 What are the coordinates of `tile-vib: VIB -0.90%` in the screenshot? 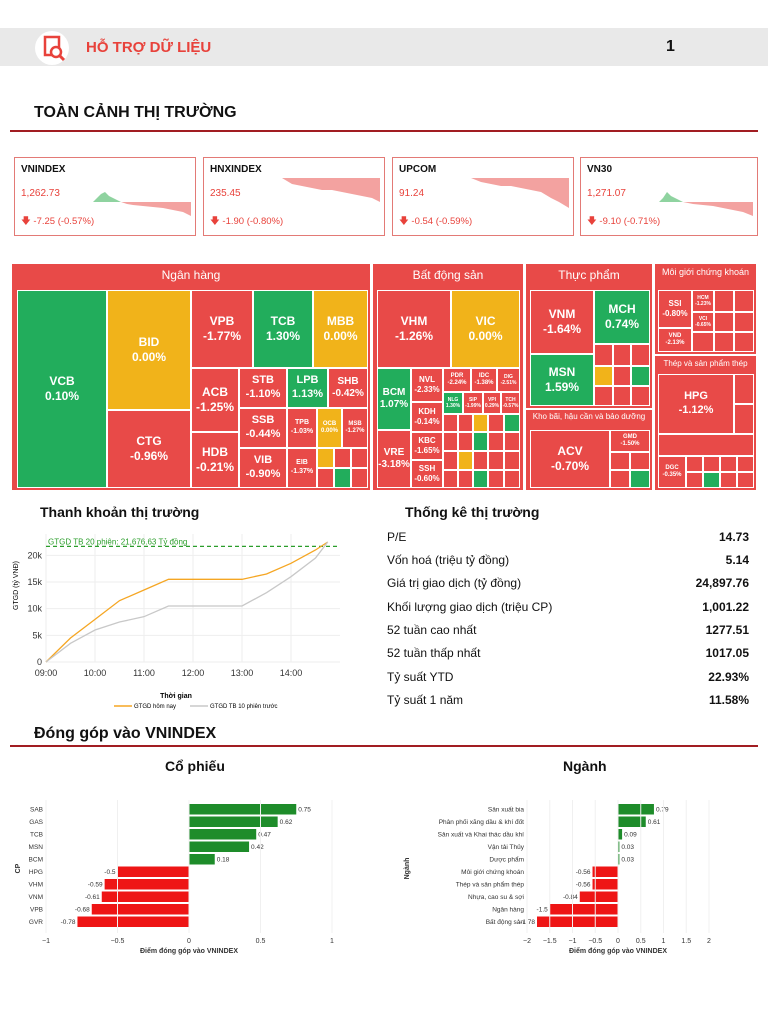 It's located at (263, 468).